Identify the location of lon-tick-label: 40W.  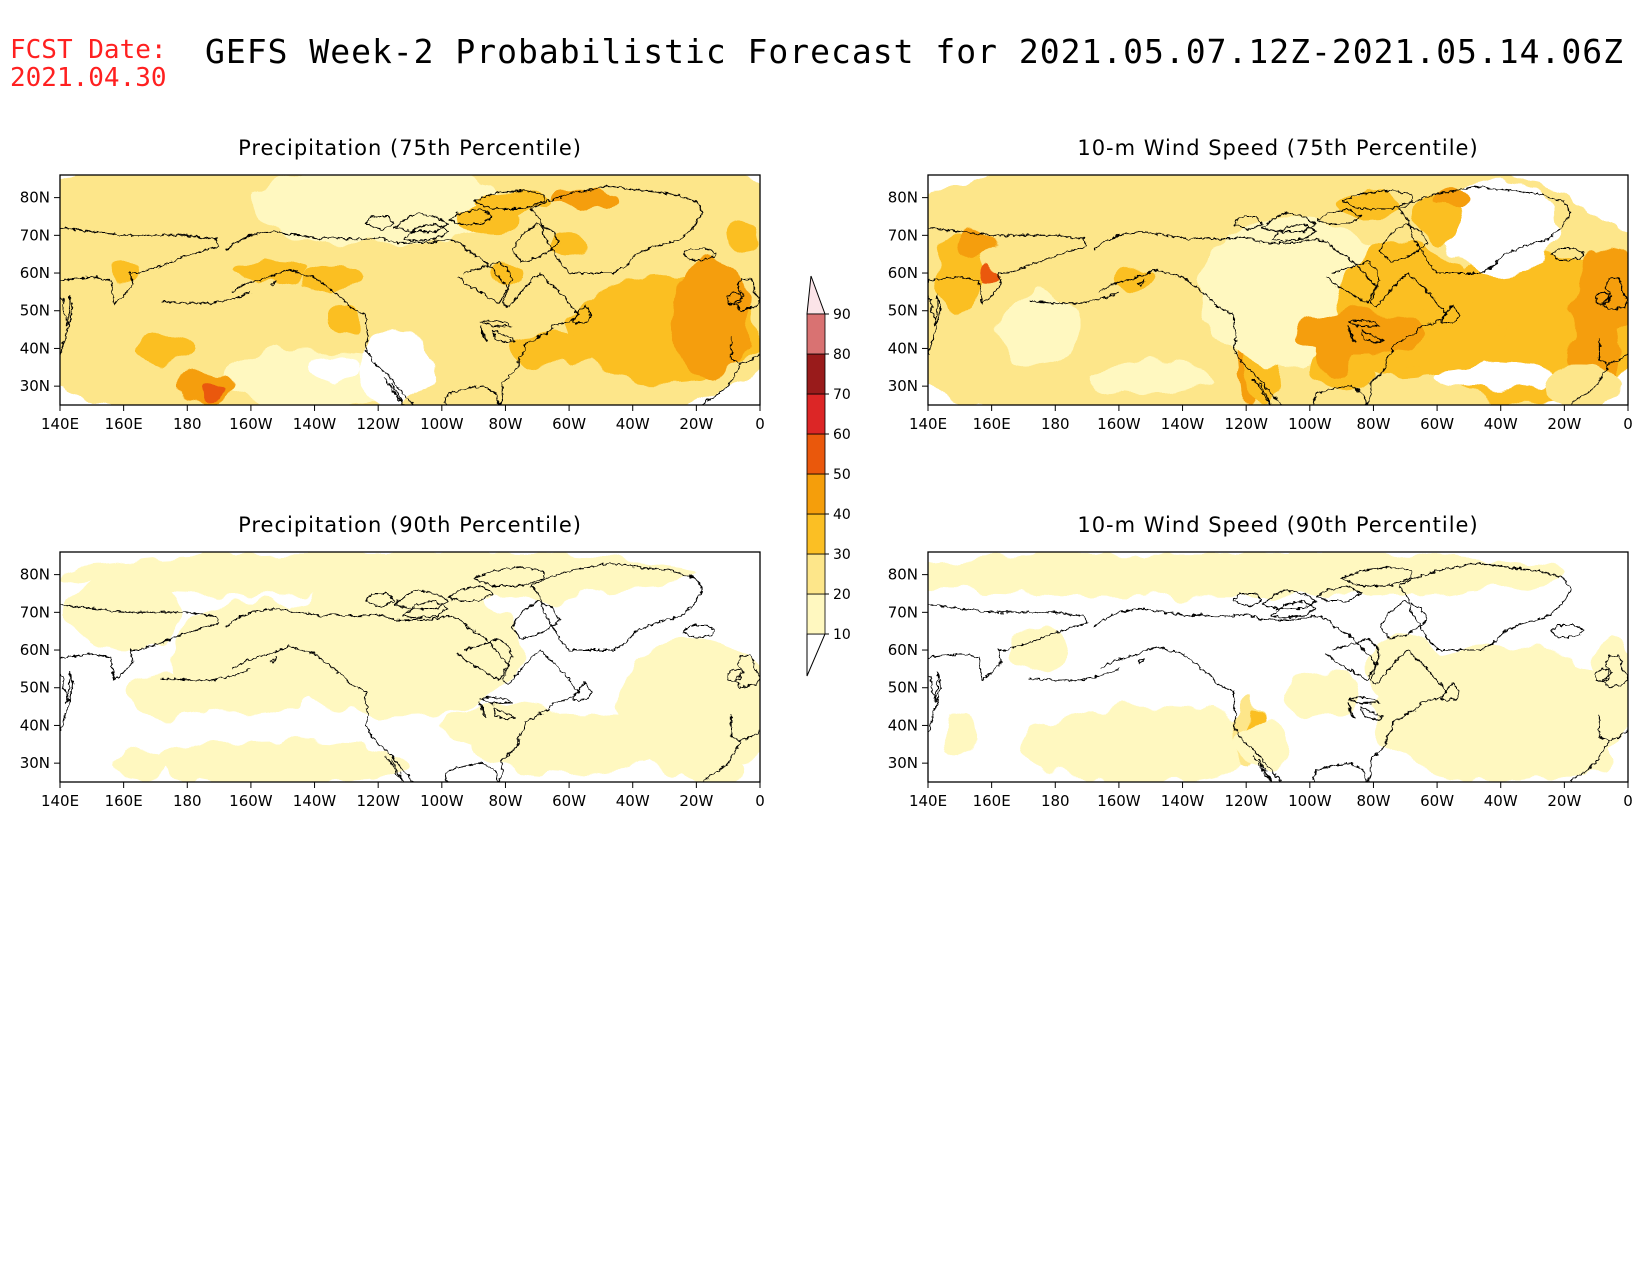
(633, 801).